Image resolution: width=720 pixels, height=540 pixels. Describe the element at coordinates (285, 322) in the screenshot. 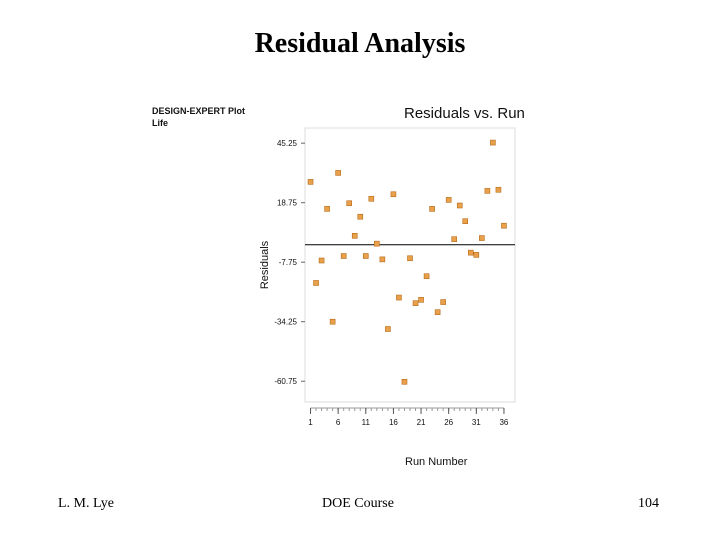

I see `y-tick-label: -34.25` at that location.